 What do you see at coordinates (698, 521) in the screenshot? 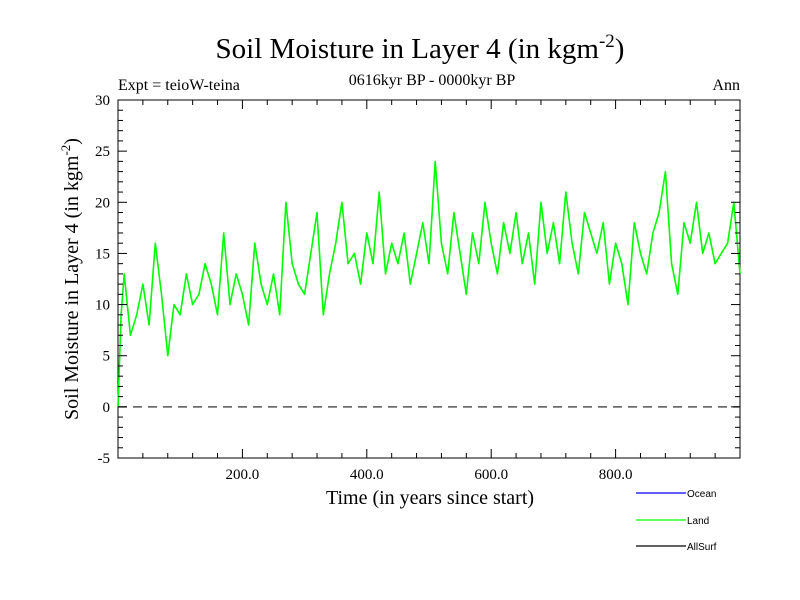
I see `legend-label-land: Land` at bounding box center [698, 521].